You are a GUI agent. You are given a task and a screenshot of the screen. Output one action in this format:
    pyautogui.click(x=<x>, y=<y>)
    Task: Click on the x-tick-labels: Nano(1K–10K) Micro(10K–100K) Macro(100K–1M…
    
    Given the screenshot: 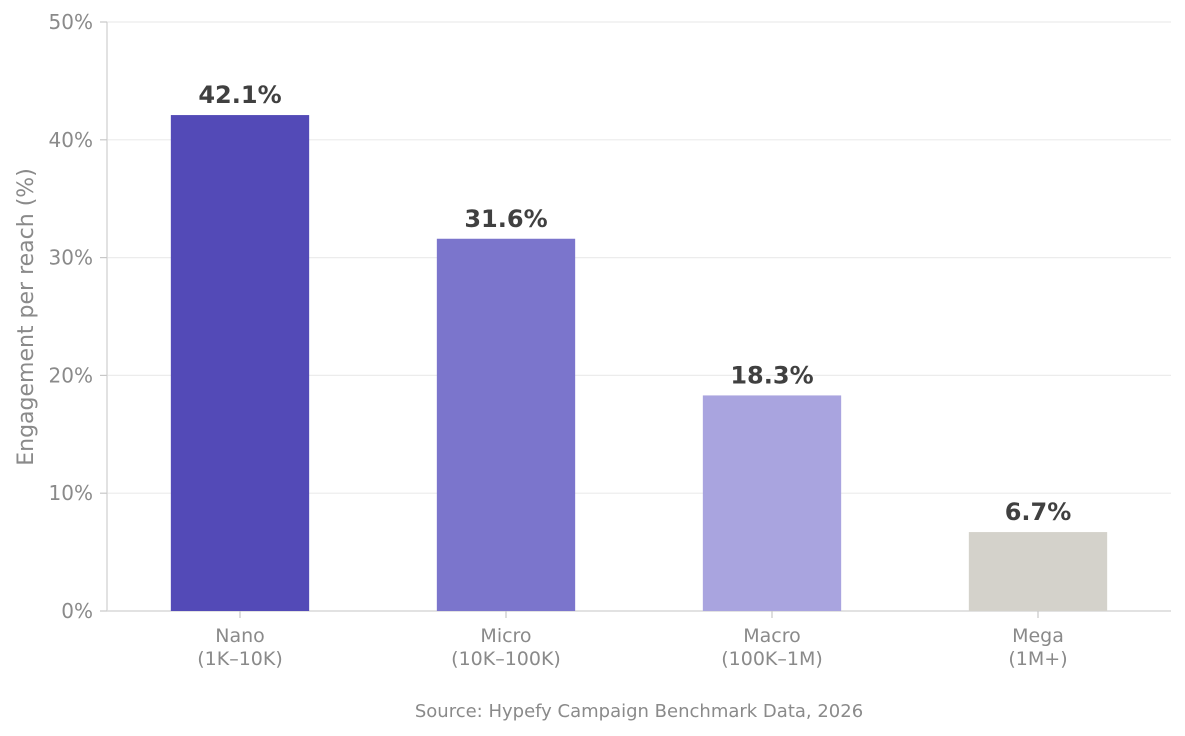 What is the action you would take?
    pyautogui.click(x=632, y=647)
    